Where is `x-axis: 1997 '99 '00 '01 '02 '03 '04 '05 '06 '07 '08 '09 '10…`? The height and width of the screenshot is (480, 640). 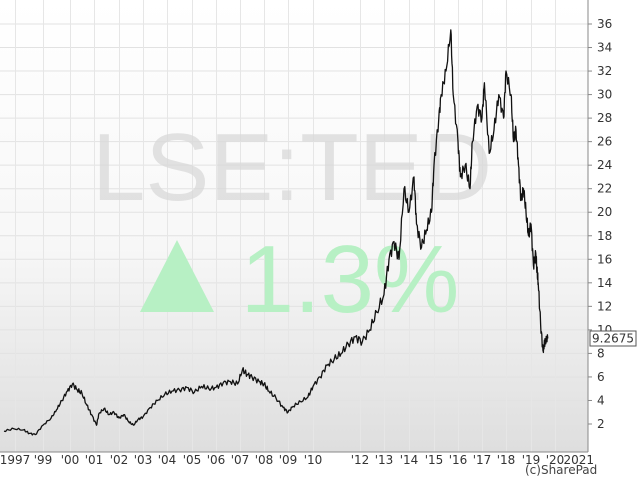
x-axis: 1997 '99 '00 '01 '02 '03 '04 '05 '06 '07 '08 '09 '10… is located at coordinates (297, 460).